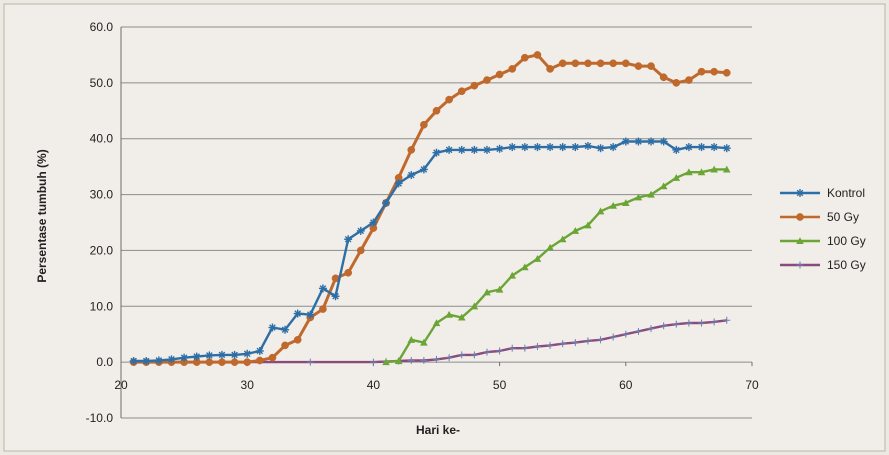 Image resolution: width=889 pixels, height=455 pixels. Describe the element at coordinates (438, 430) in the screenshot. I see `x-axis-title: Hari ke-` at that location.